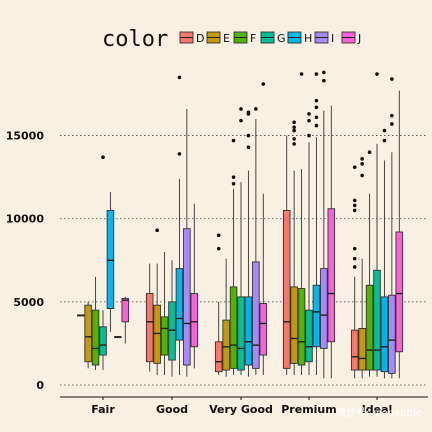 This screenshot has width=432, height=432. Describe the element at coordinates (226, 317) in the screenshot. I see `box-E-very-good` at that location.